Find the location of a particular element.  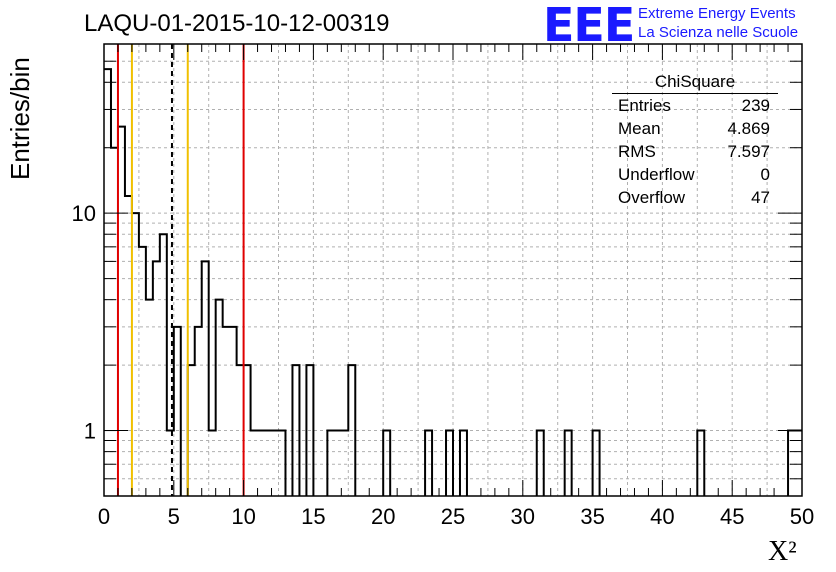

x-tick-label: 0 is located at coordinates (104, 516).